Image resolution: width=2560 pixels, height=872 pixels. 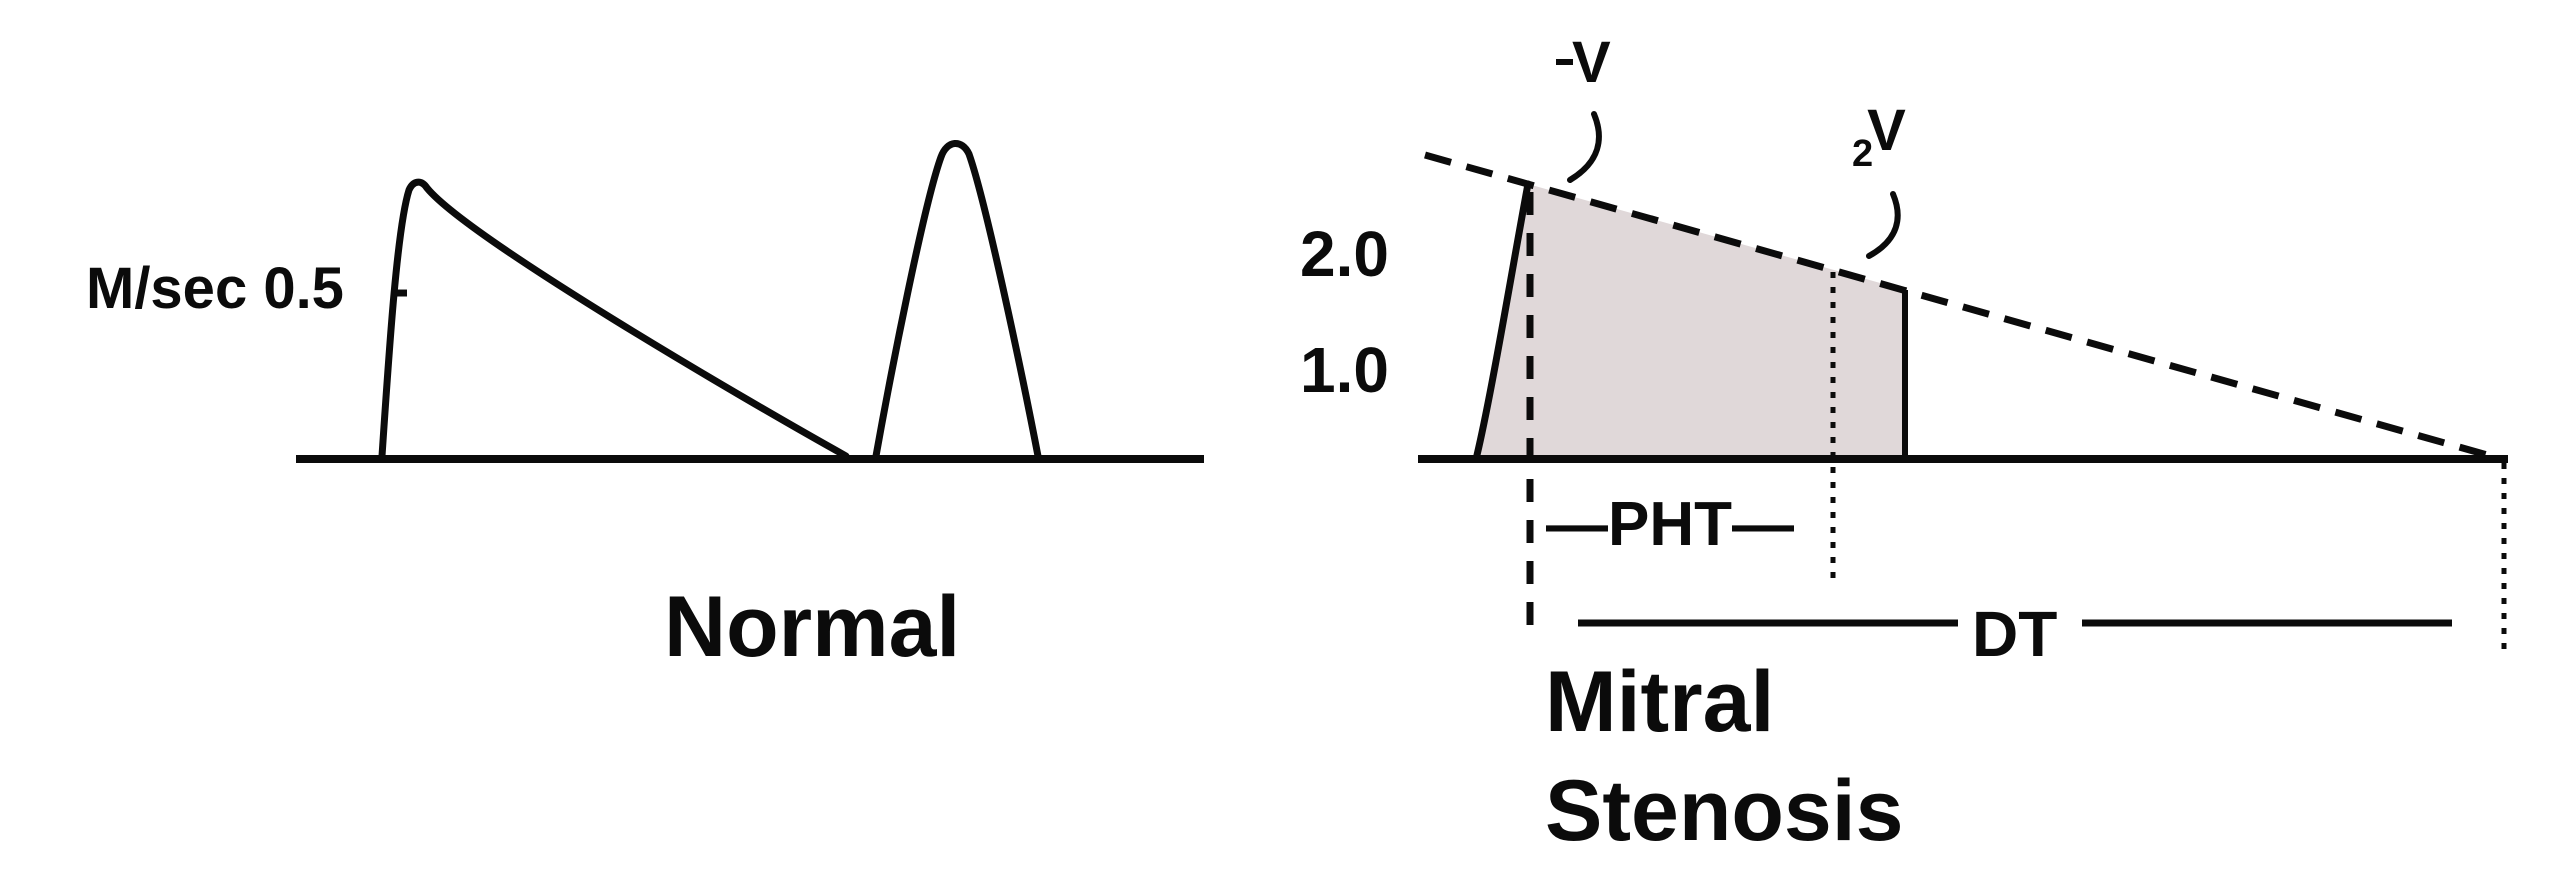 What do you see at coordinates (1863, 154) in the screenshot?
I see `pht-point-velocity-sub: 2` at bounding box center [1863, 154].